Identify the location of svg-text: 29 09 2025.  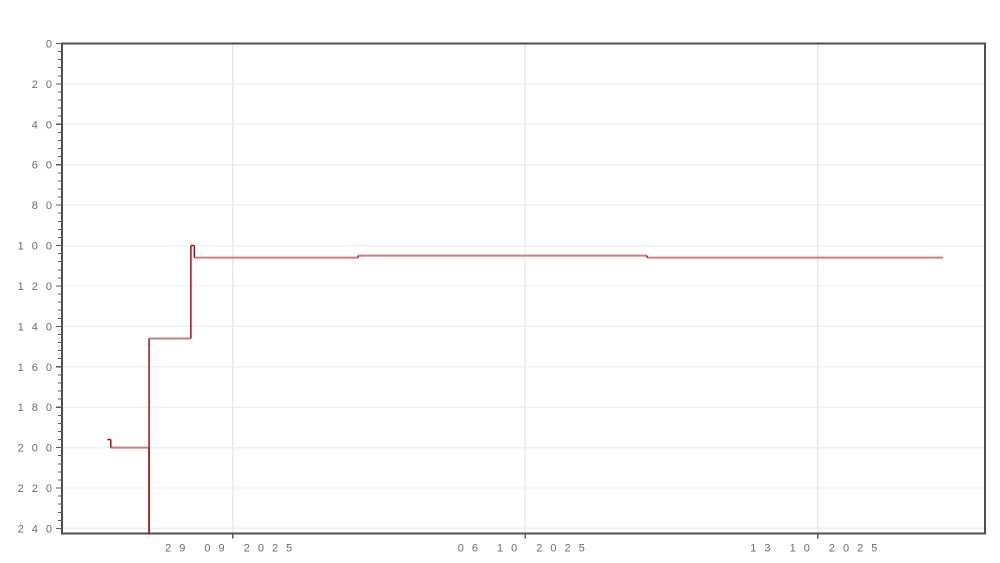
(232, 549).